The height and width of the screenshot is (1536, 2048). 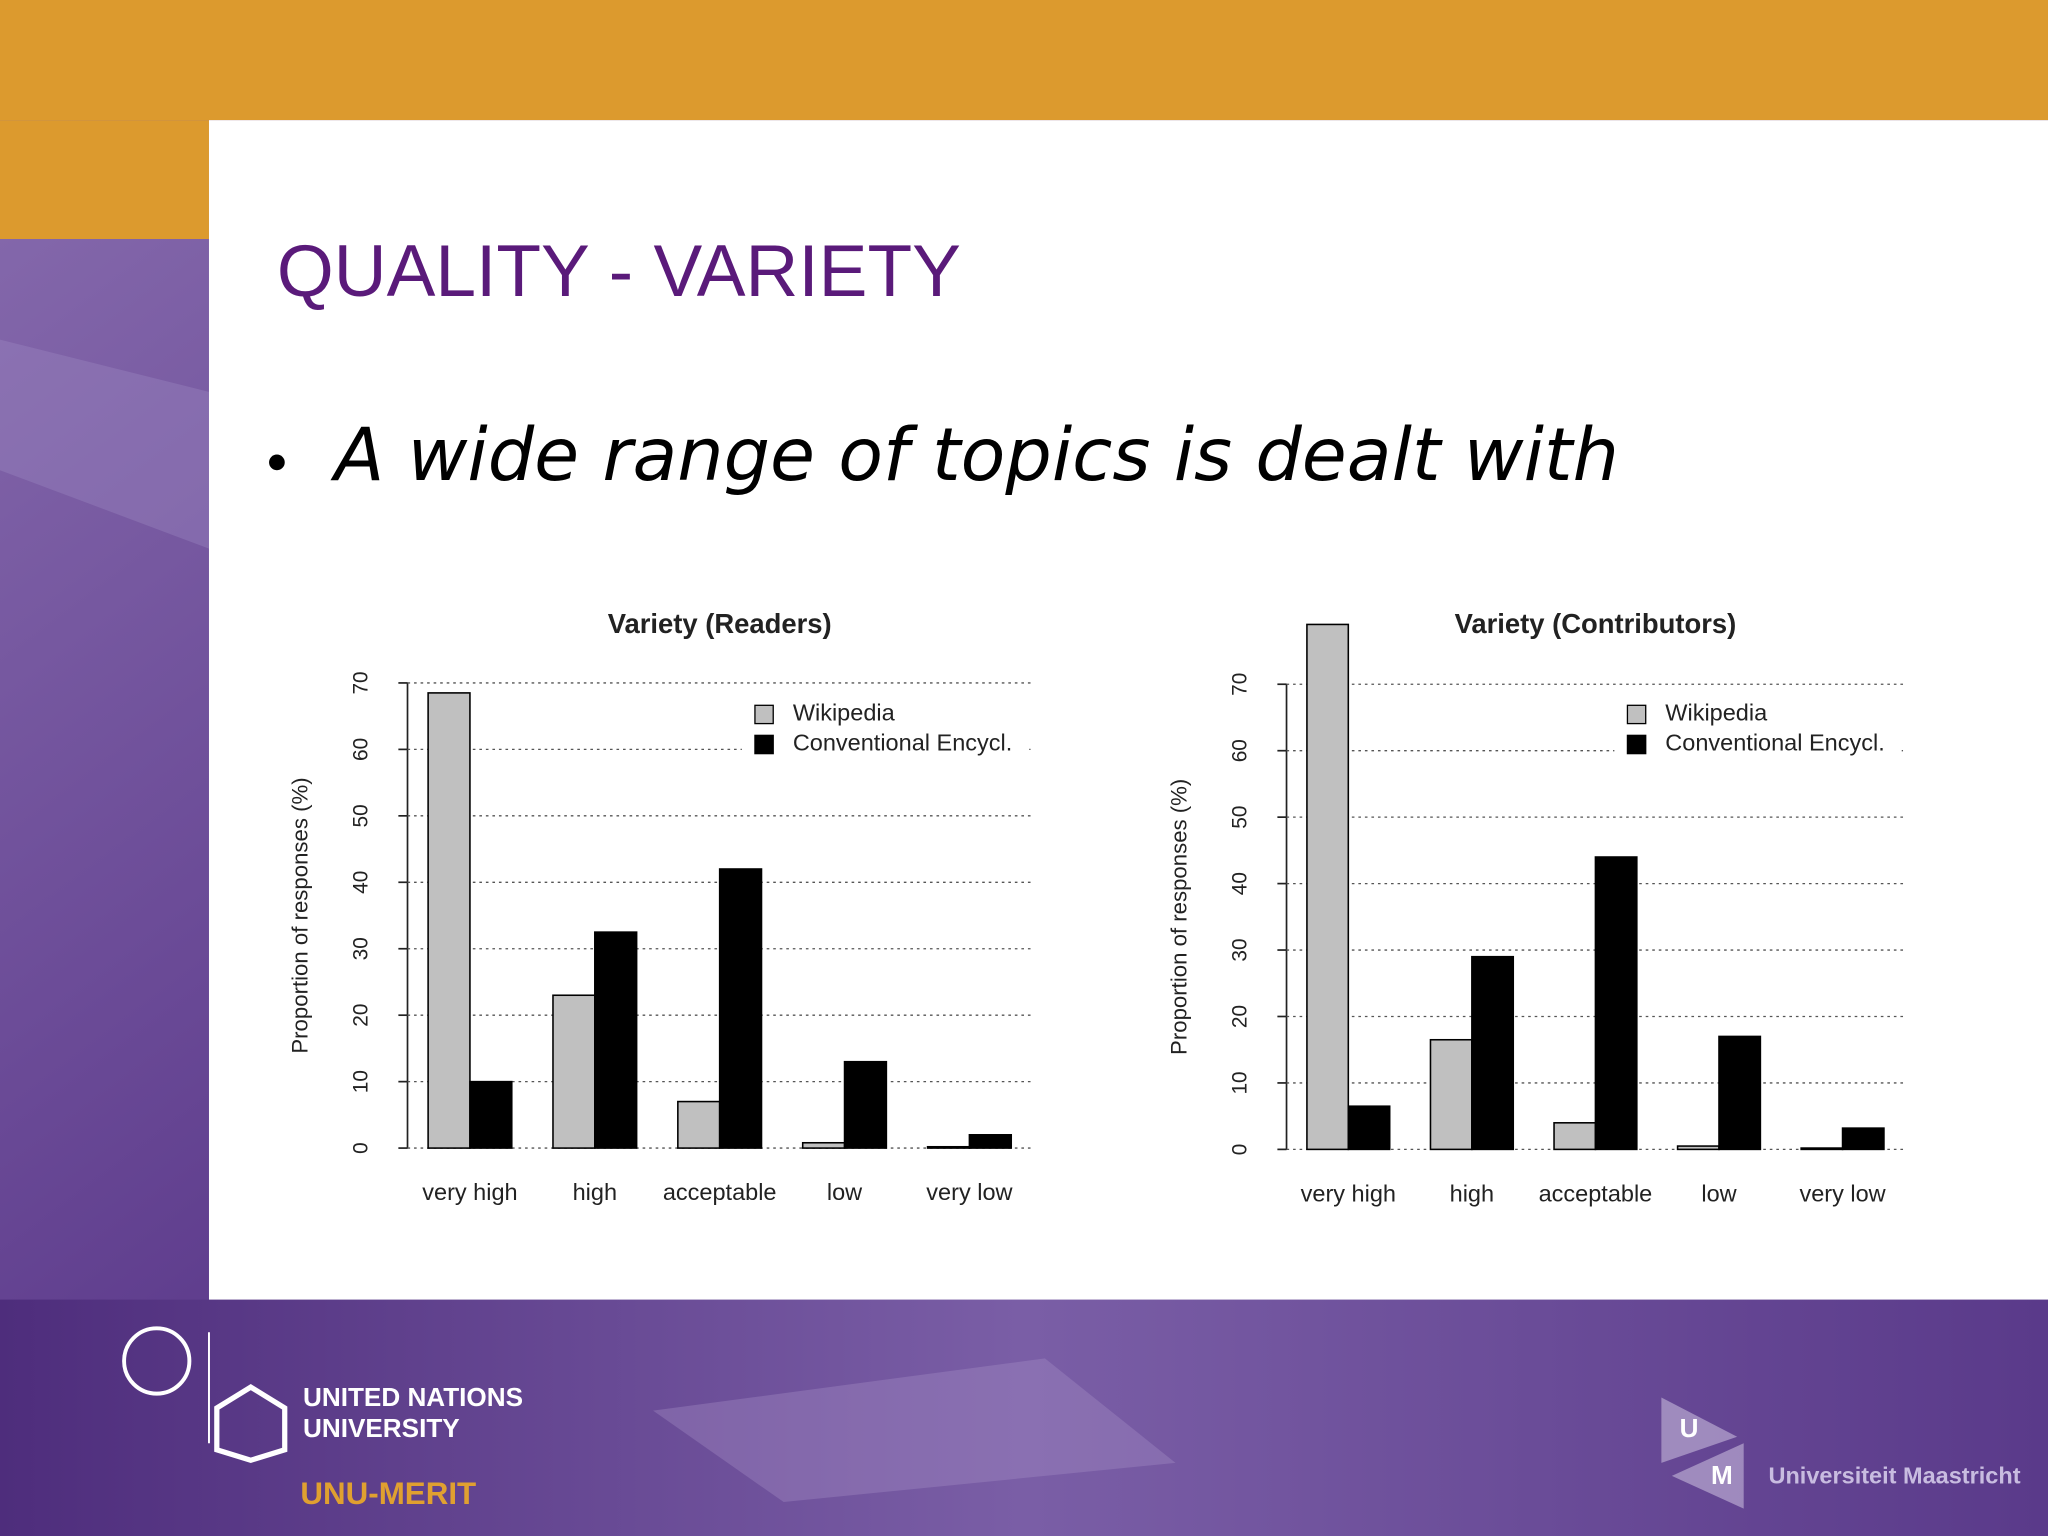 What do you see at coordinates (381, 1428) in the screenshot?
I see `logo-text: UNIVERSITY` at bounding box center [381, 1428].